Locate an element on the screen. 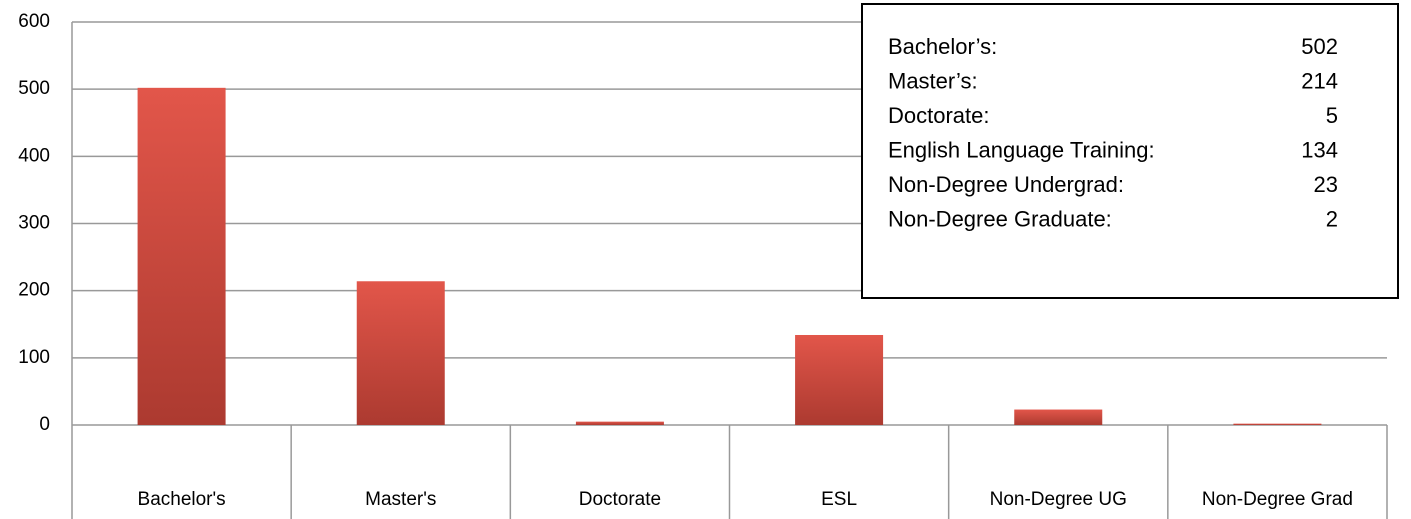 The width and height of the screenshot is (1411, 519). x-tick-label: Non-Degree Grad is located at coordinates (1277, 499).